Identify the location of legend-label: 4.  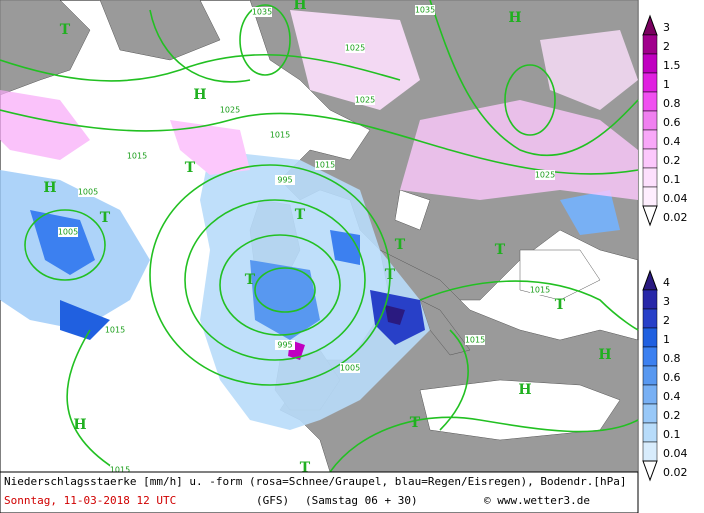
(666, 282).